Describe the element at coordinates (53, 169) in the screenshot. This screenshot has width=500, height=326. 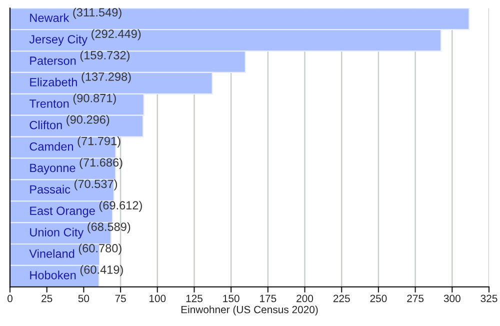
I see `y-tick-label: Bayonne` at that location.